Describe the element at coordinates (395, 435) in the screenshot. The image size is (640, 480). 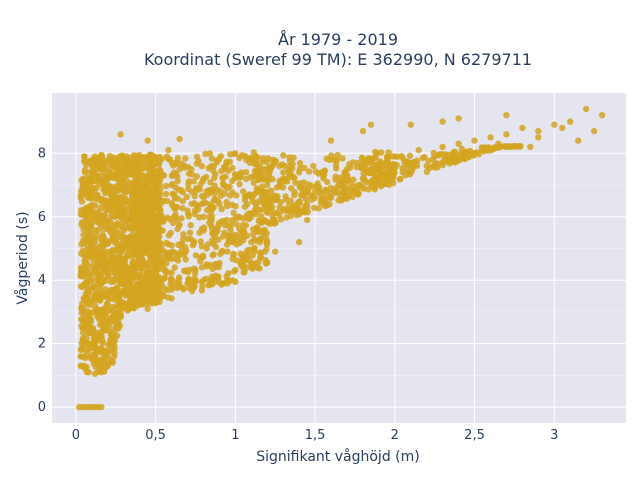
I see `x-tick-label: 2` at that location.